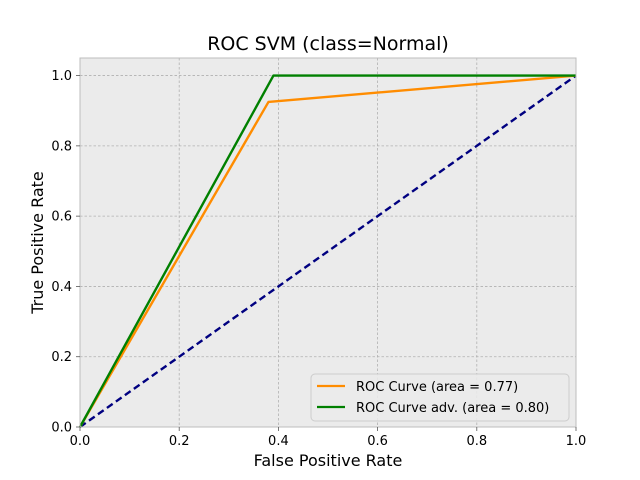 This screenshot has width=640, height=480. Describe the element at coordinates (328, 44) in the screenshot. I see `chart-title: ROC SVM (class=Normal)` at that location.